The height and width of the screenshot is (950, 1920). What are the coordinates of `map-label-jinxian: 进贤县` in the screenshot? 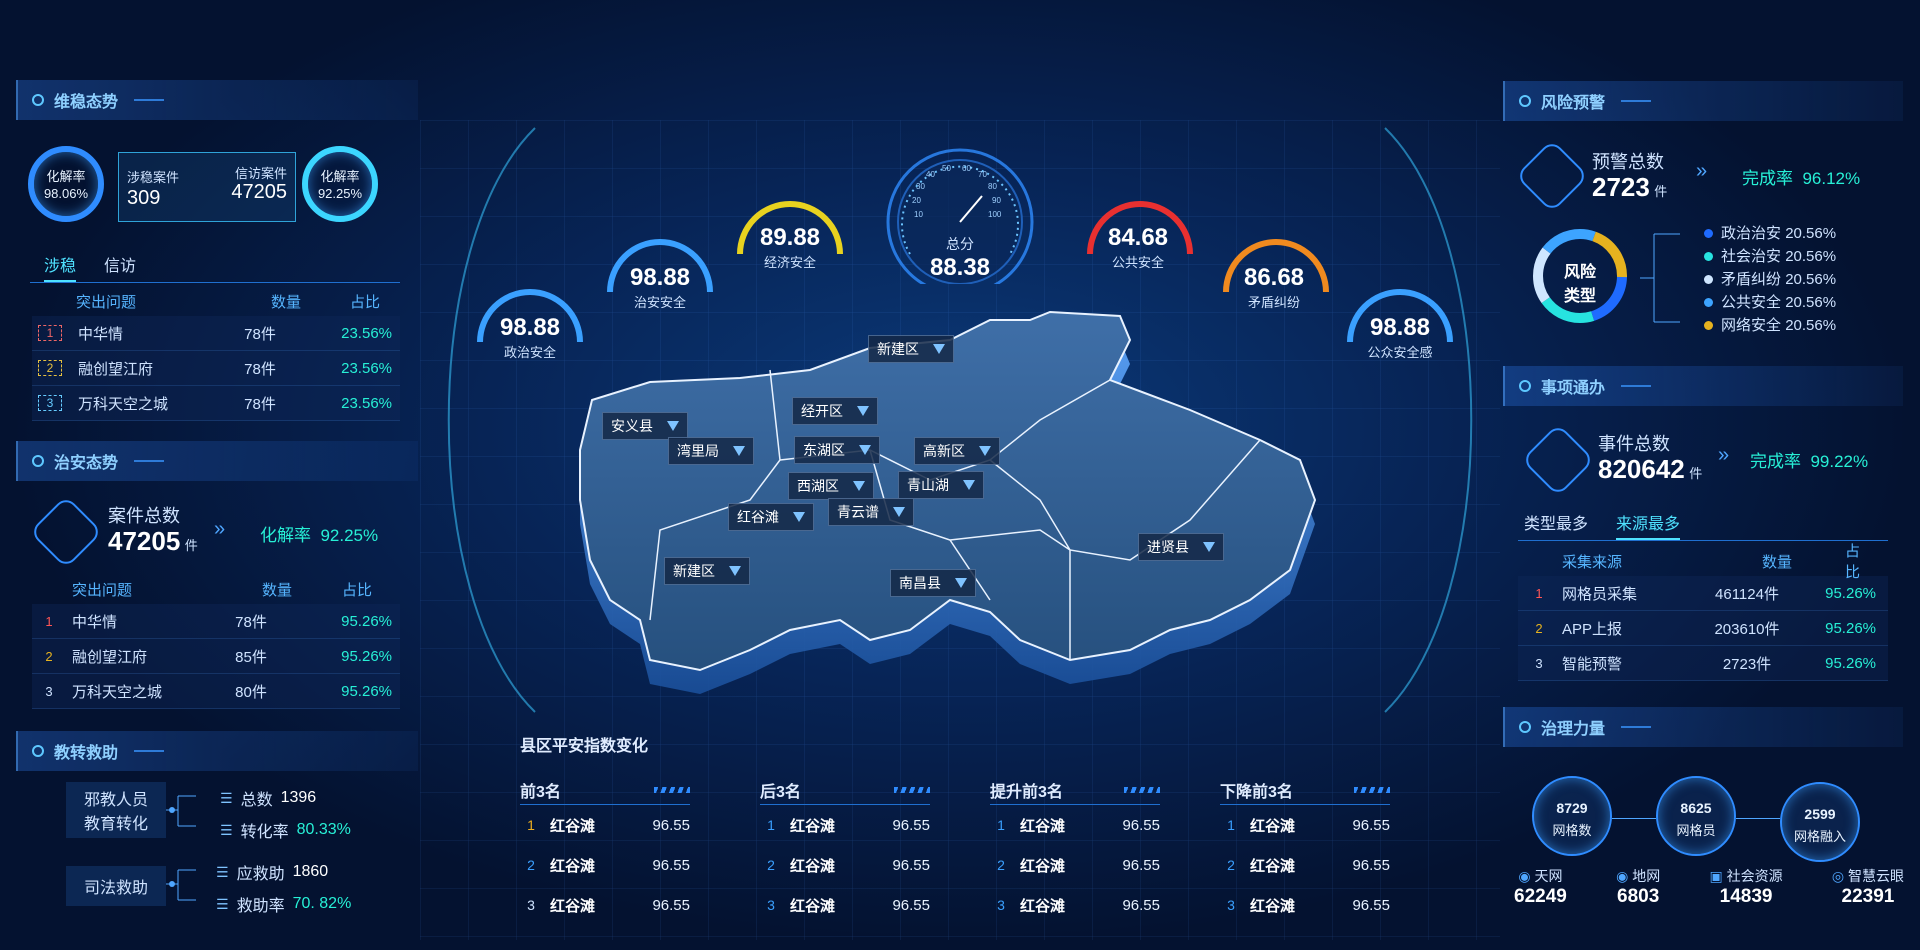 It's located at (1181, 547).